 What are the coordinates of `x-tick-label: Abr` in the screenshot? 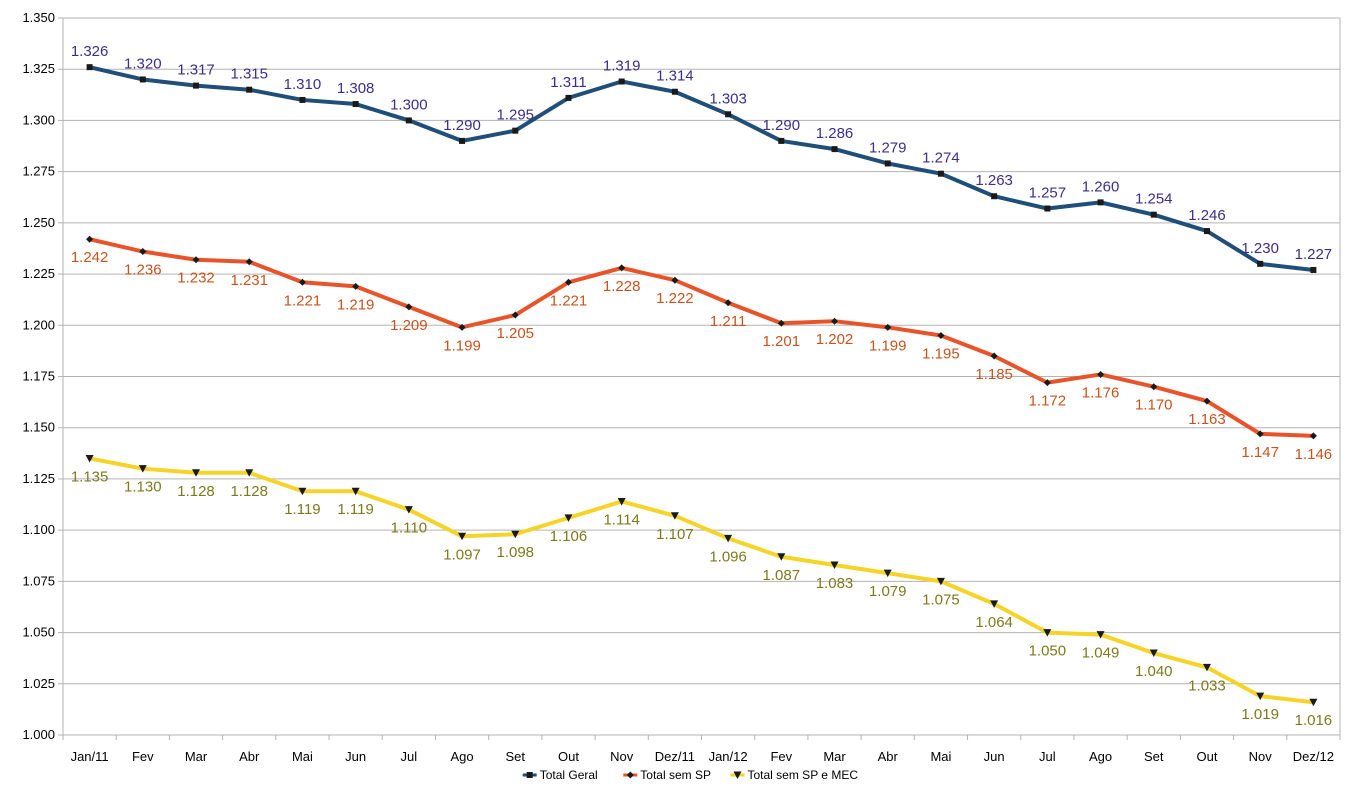 It's located at (249, 756).